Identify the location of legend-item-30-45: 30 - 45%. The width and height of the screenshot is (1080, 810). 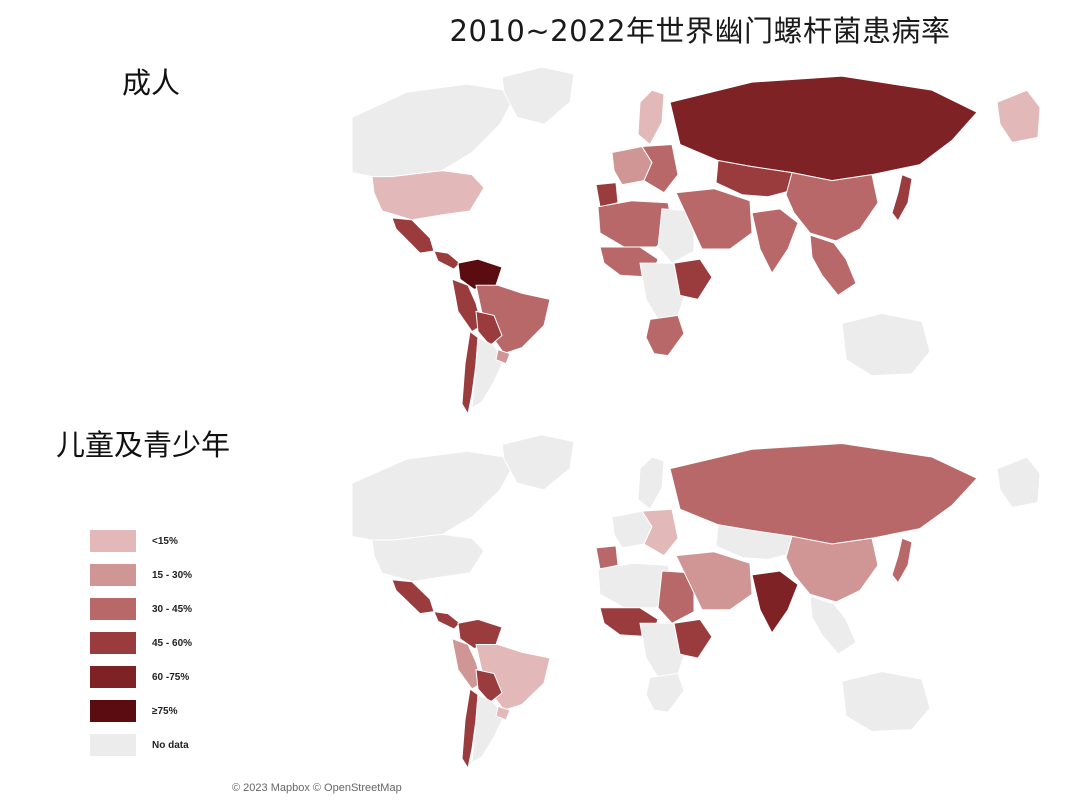
(165, 613).